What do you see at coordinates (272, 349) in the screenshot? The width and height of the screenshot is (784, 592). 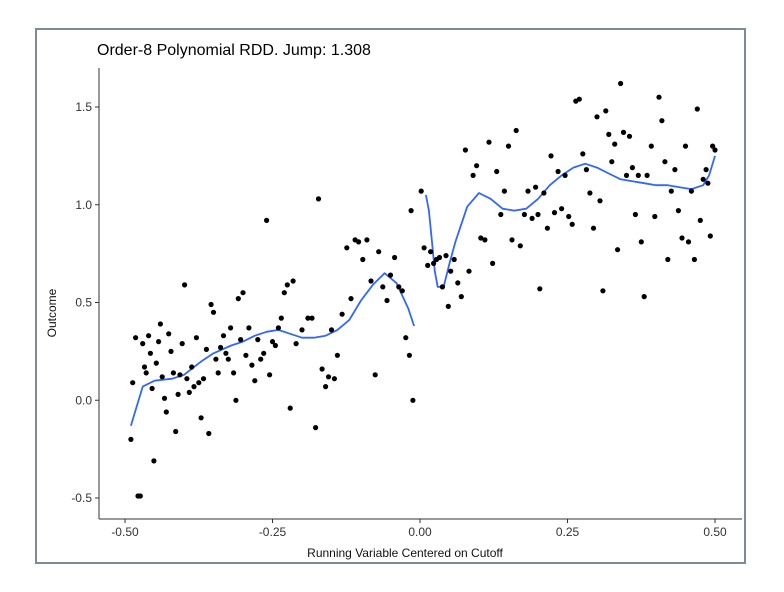 I see `fit-line-left` at bounding box center [272, 349].